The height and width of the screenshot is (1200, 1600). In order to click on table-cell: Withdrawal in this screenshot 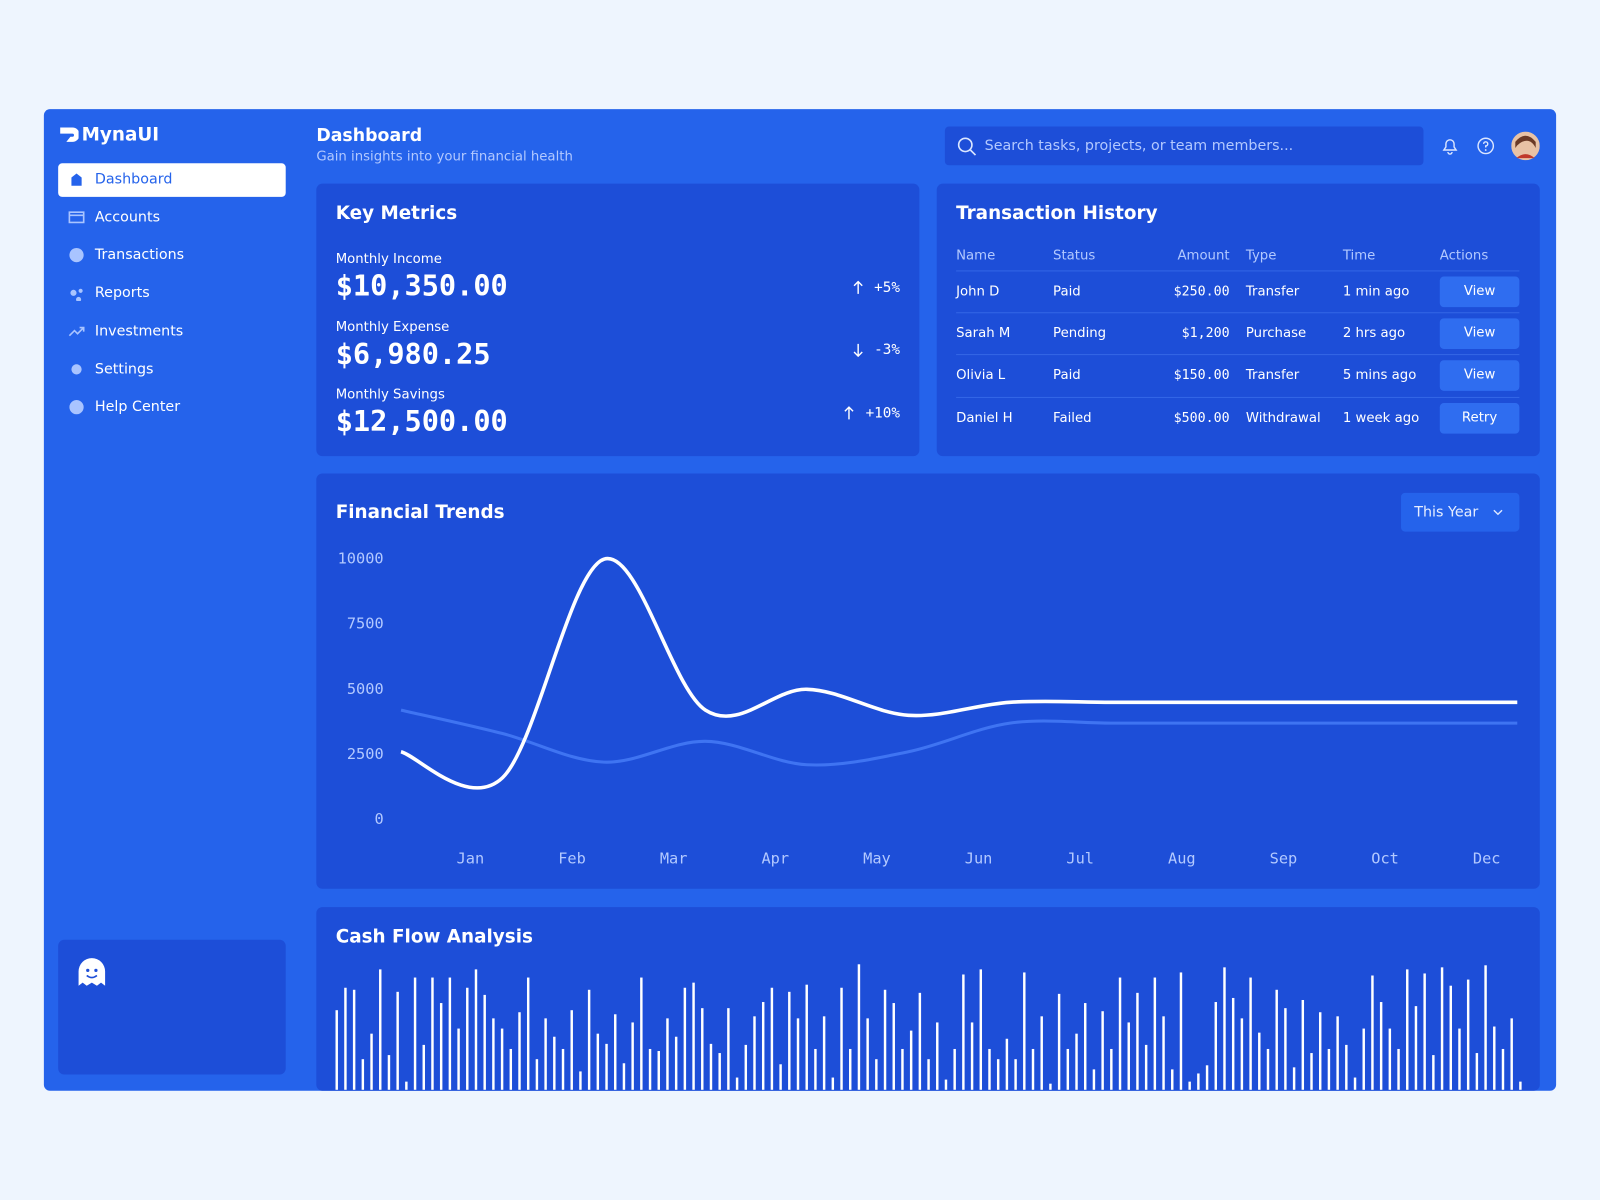, I will do `click(1283, 418)`.